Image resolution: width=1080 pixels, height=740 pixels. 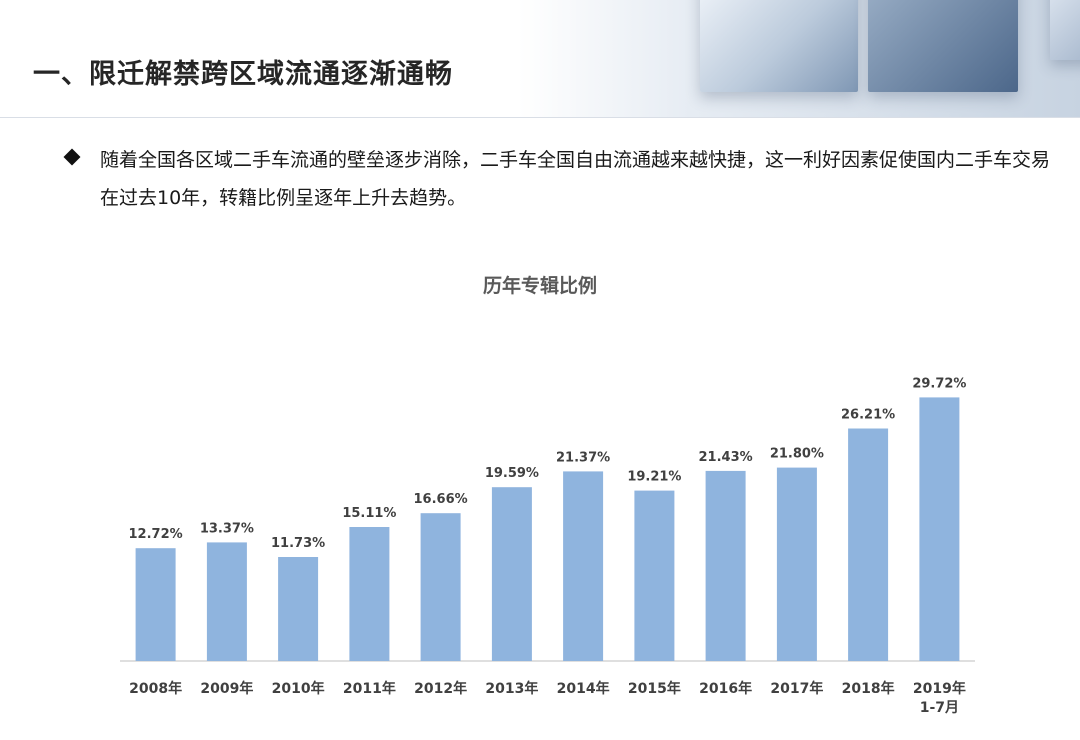 I want to click on data-label-0: 12.72%, so click(x=156, y=534).